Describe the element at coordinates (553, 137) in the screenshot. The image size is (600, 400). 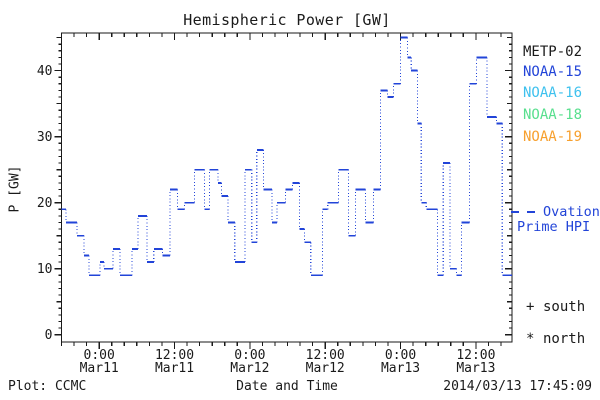
I see `legend-item-noaa-19: NOAA-19` at that location.